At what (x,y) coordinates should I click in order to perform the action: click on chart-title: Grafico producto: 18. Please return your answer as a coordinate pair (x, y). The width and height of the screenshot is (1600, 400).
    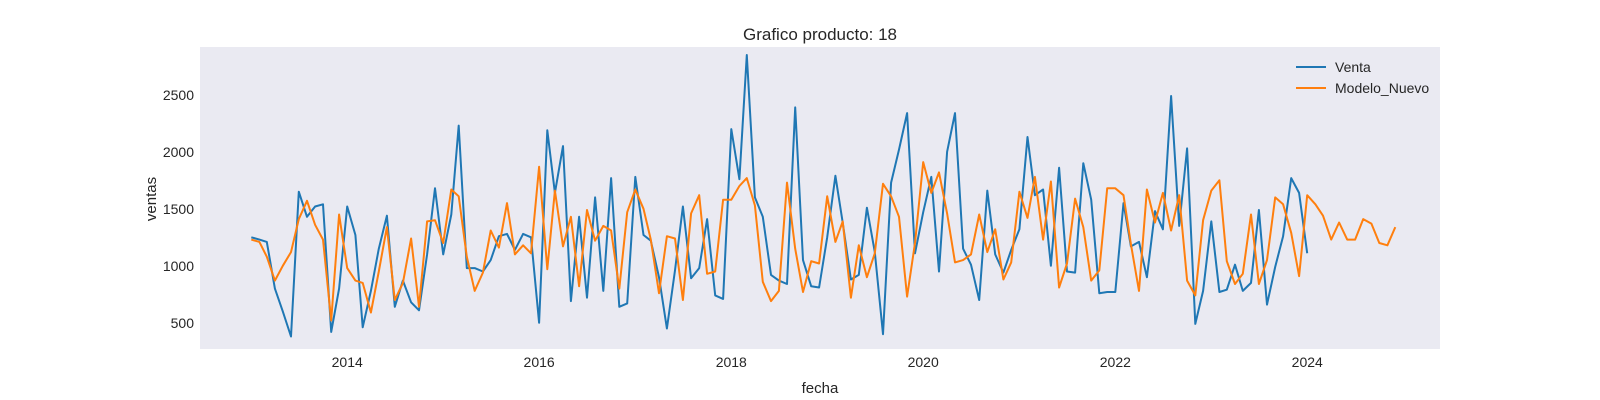
    Looking at the image, I should click on (820, 34).